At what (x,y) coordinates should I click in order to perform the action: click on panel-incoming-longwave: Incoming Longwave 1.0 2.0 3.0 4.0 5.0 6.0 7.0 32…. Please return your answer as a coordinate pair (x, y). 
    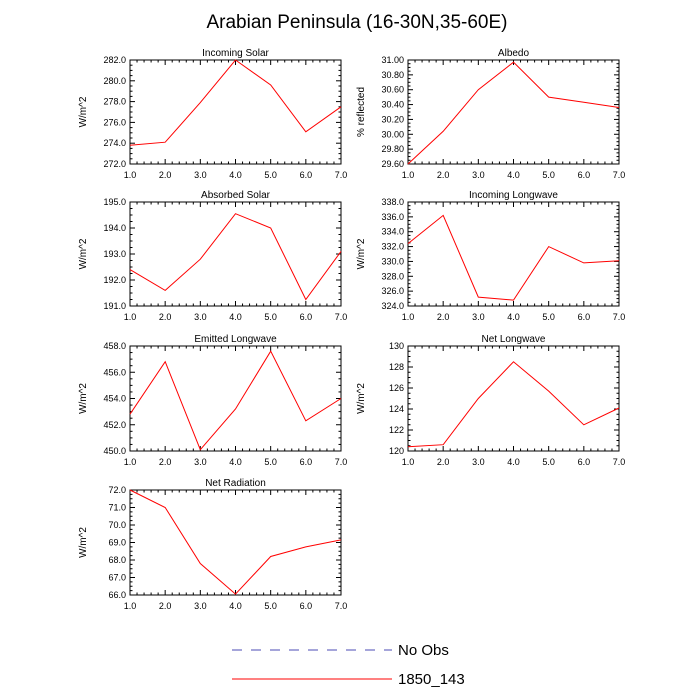
    Looking at the image, I should click on (490, 256).